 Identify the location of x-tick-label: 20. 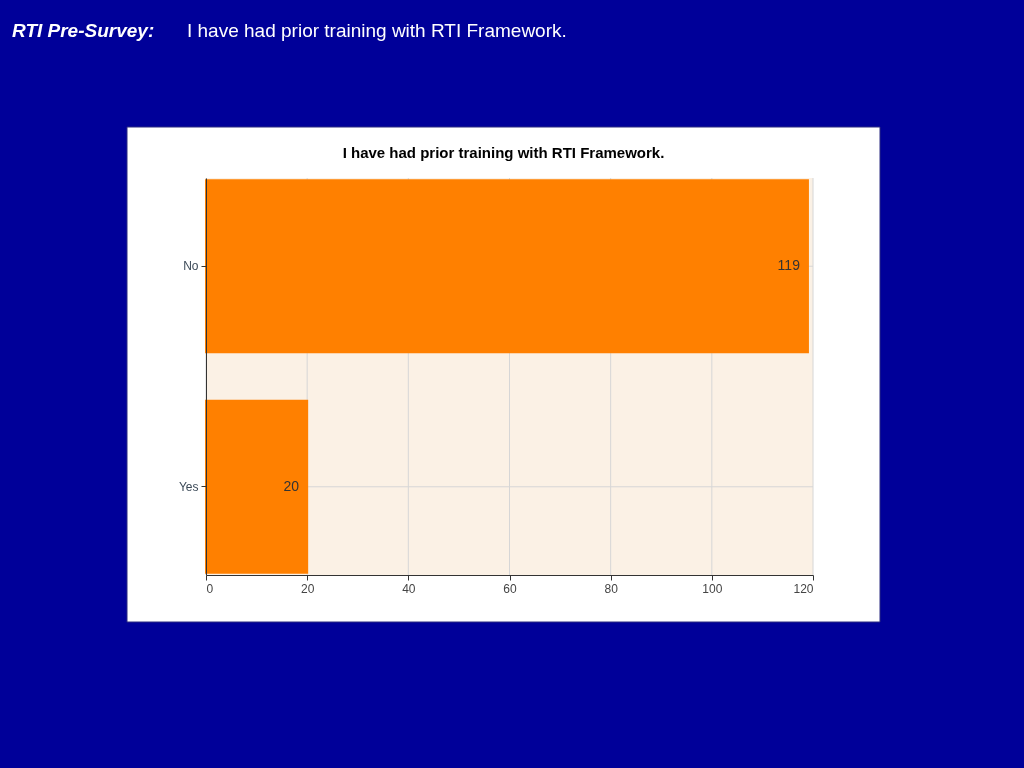
(307, 588).